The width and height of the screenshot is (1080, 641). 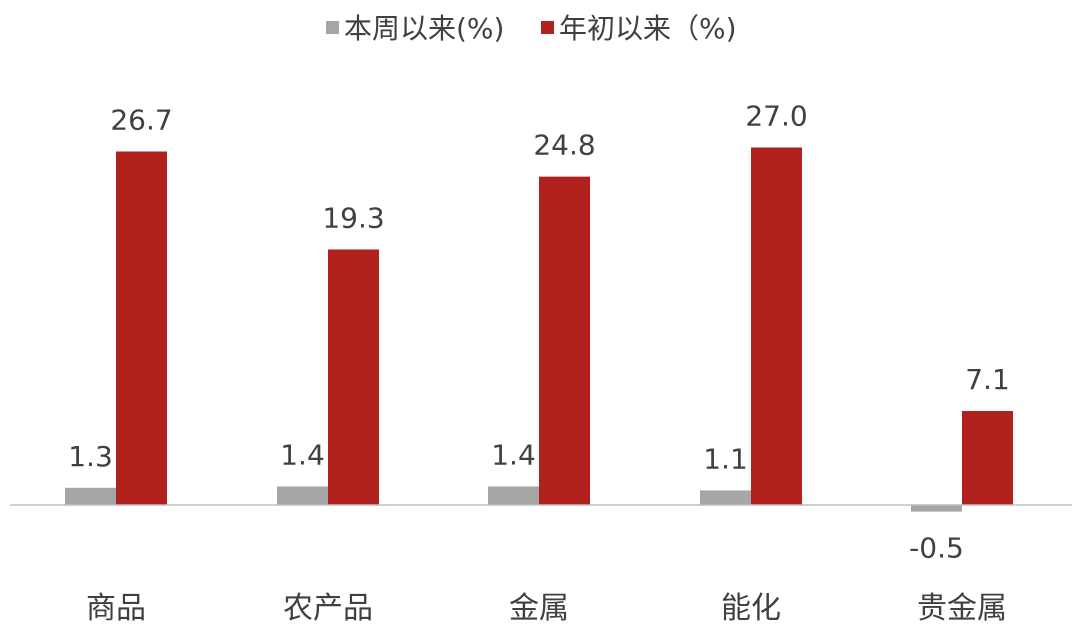 I want to click on category-label-3: 能化, so click(x=751, y=608).